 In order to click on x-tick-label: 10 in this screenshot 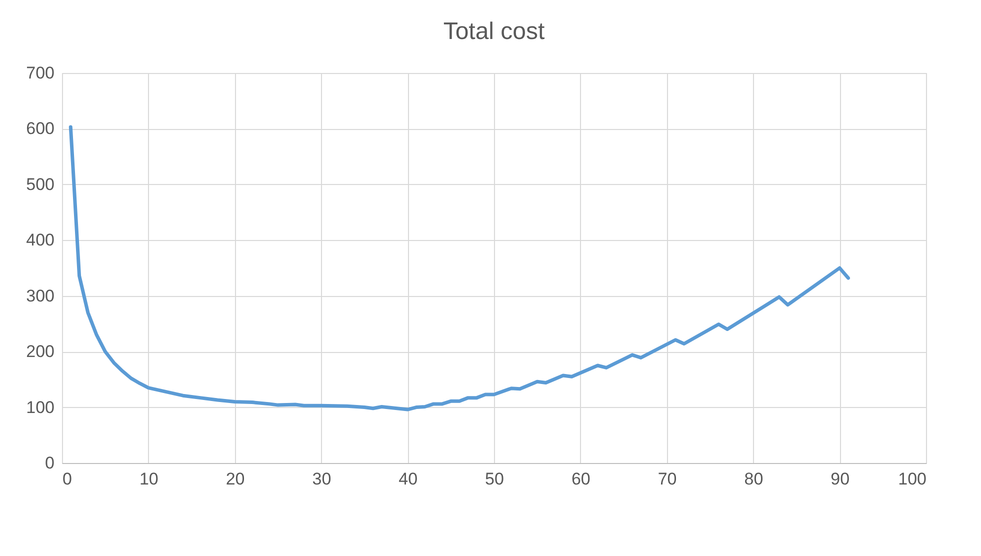, I will do `click(148, 479)`.